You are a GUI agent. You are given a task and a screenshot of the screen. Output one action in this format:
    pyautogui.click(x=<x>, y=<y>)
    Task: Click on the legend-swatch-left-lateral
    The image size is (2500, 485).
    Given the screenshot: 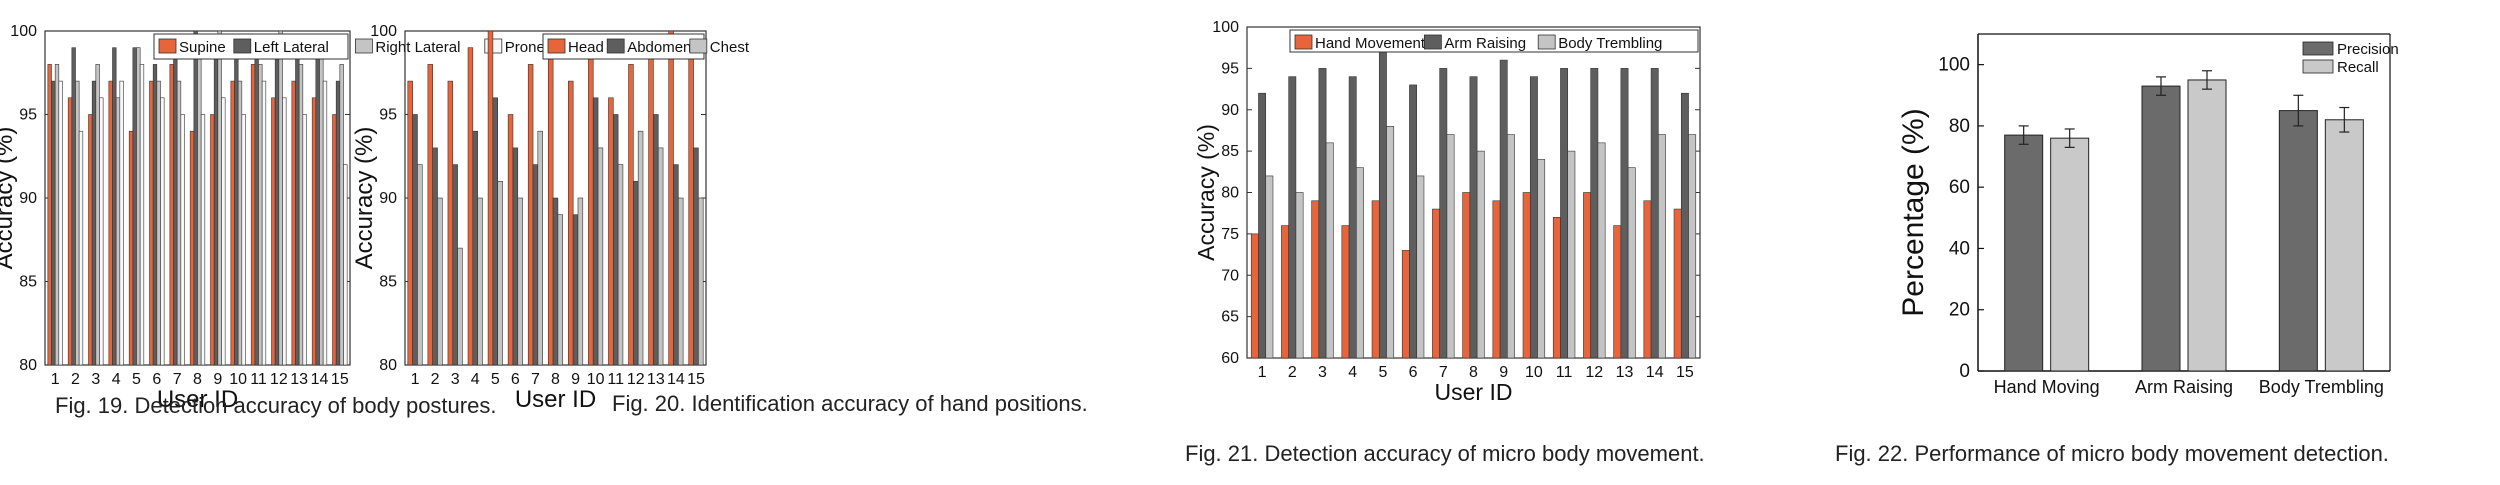 What is the action you would take?
    pyautogui.click(x=242, y=46)
    